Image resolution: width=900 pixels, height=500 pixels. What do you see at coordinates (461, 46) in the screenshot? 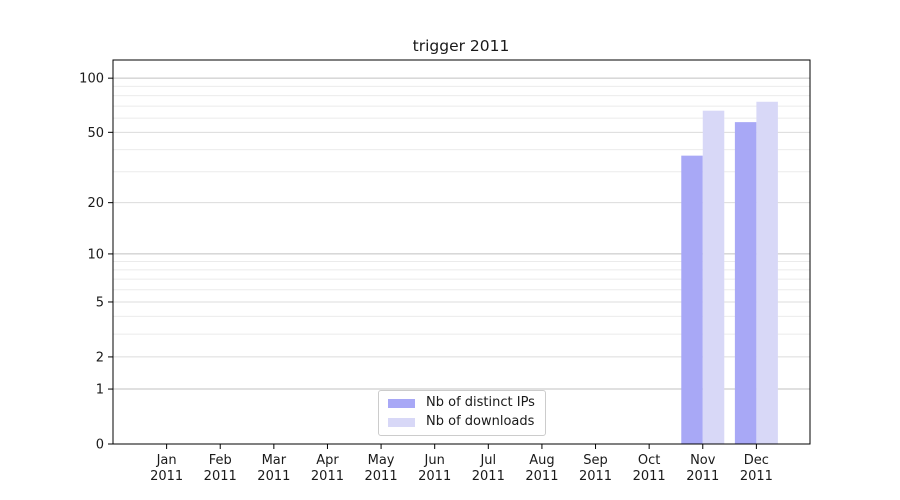
I see `chart-title: trigger 2011` at bounding box center [461, 46].